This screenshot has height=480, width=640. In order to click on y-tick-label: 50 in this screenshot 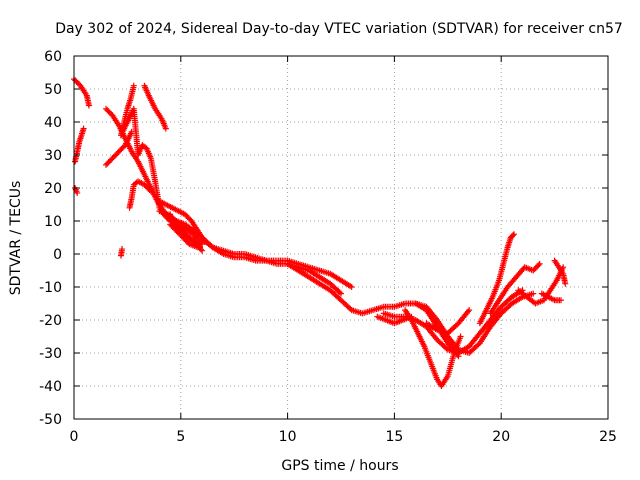, I will do `click(53, 90)`.